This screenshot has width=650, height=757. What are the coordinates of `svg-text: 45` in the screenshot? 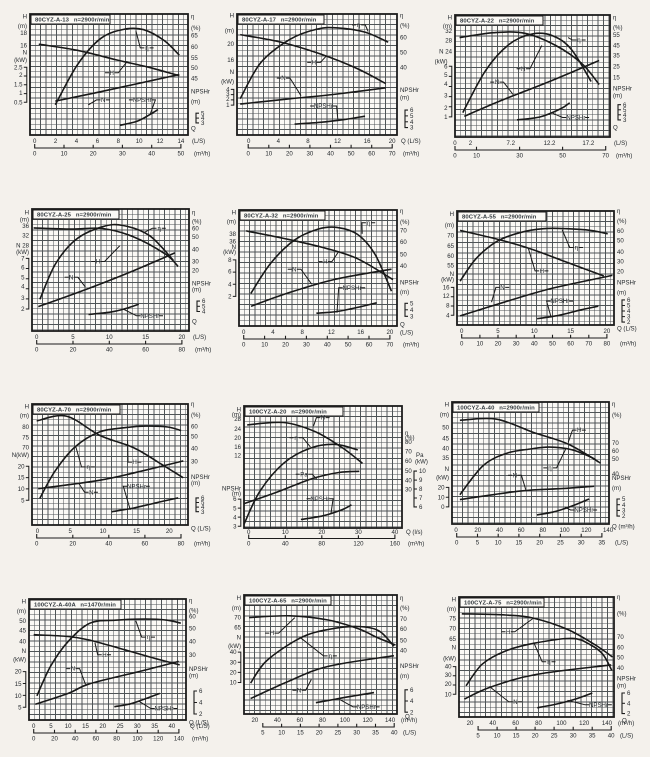 It's located at (445, 439).